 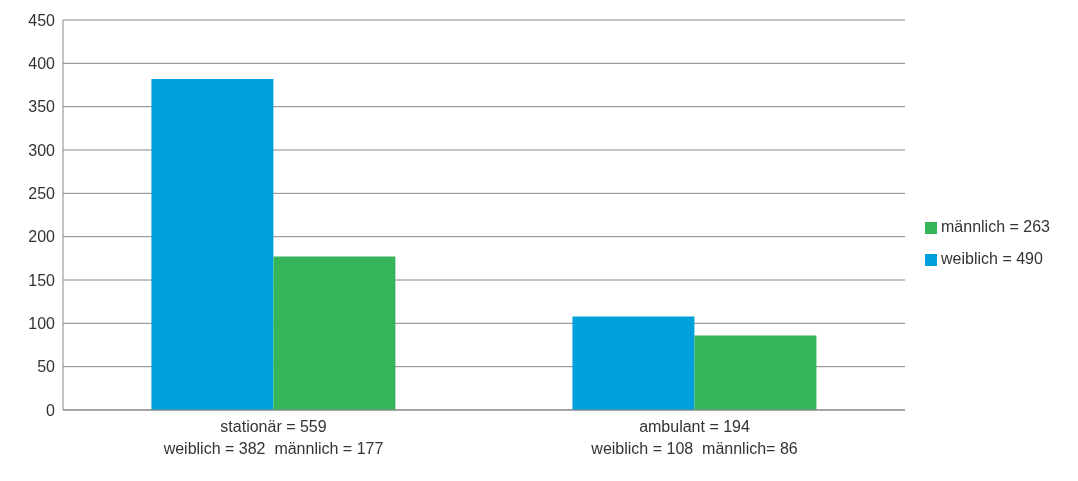 I want to click on y-tick-label: 450, so click(x=42, y=20).